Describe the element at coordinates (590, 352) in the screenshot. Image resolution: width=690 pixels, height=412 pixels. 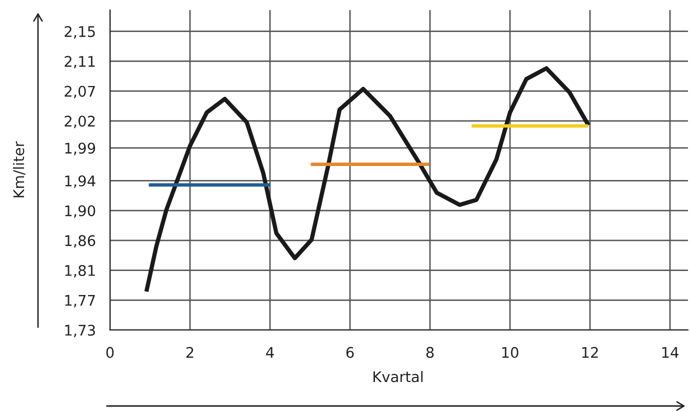
I see `x-tick-label: 12` at that location.